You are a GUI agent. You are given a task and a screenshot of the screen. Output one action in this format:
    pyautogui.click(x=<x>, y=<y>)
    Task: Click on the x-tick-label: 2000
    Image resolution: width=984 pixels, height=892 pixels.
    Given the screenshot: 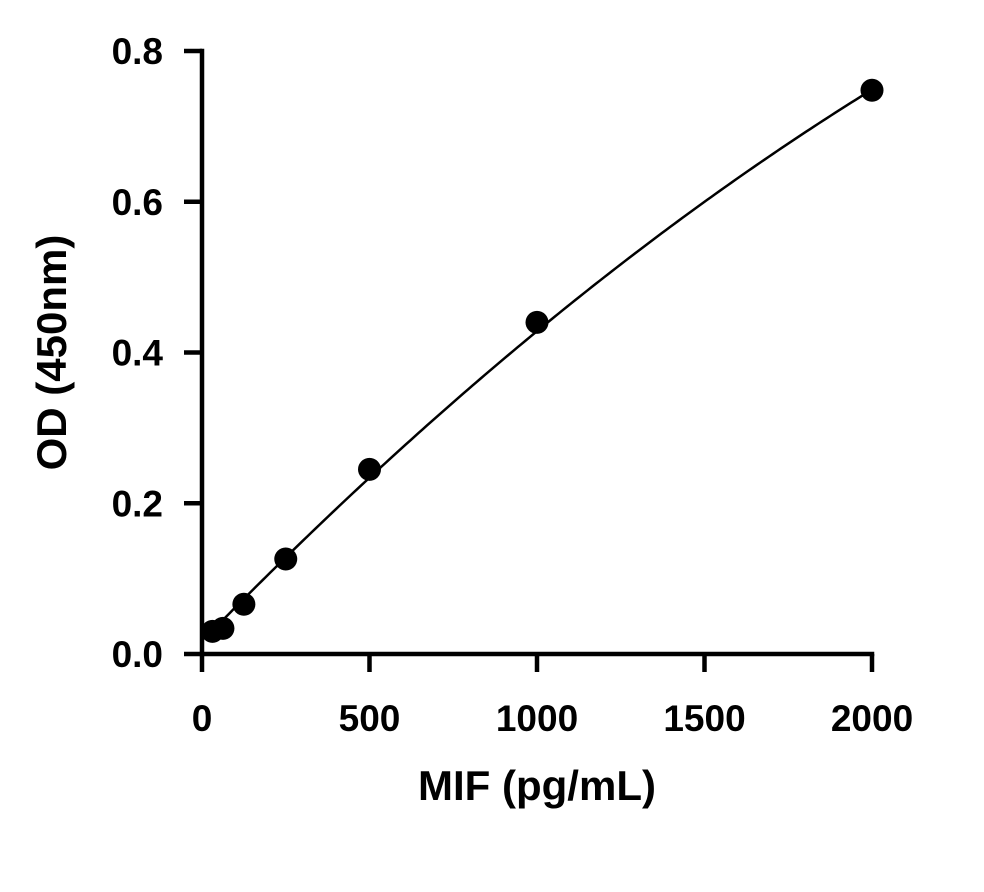 What is the action you would take?
    pyautogui.click(x=872, y=718)
    